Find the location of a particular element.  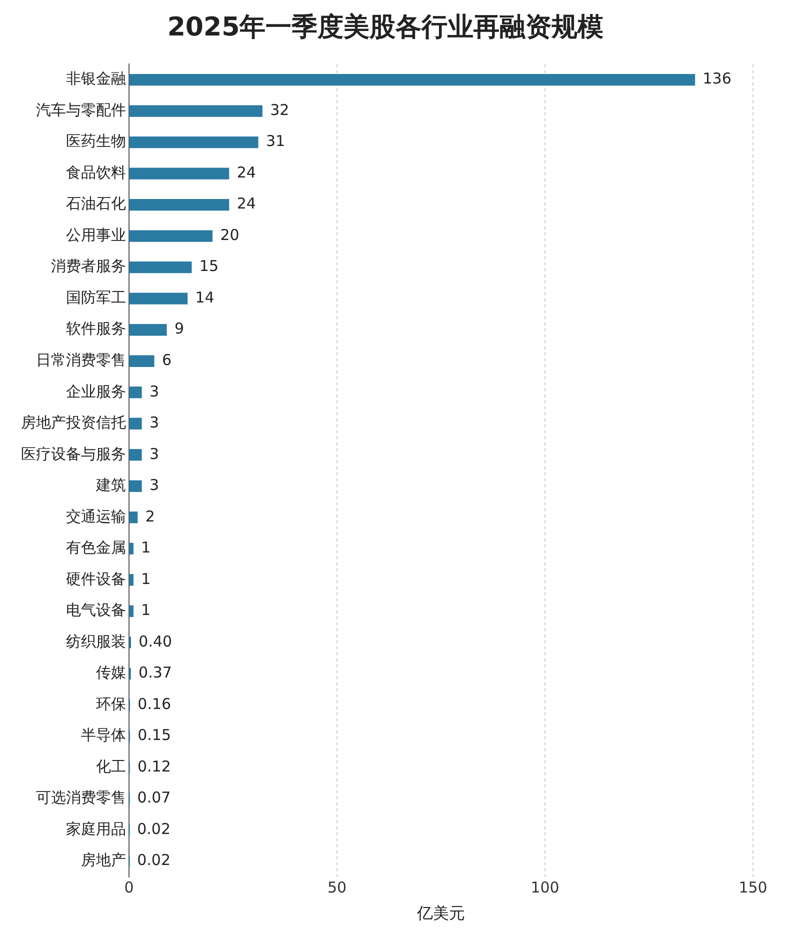

data-label: 14 is located at coordinates (204, 297).